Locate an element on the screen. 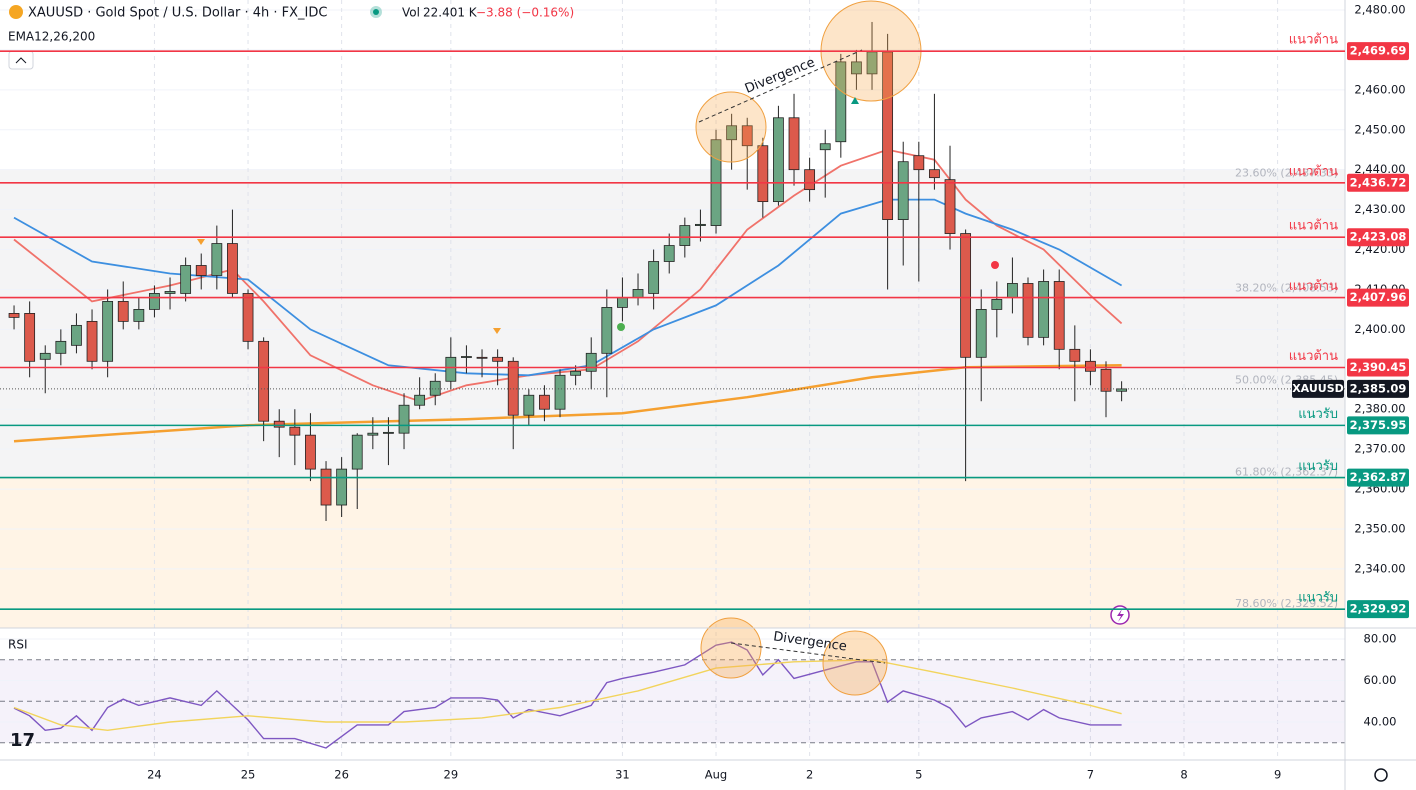 Image resolution: width=1416 pixels, height=790 pixels. x-tick-label: 31 is located at coordinates (622, 775).